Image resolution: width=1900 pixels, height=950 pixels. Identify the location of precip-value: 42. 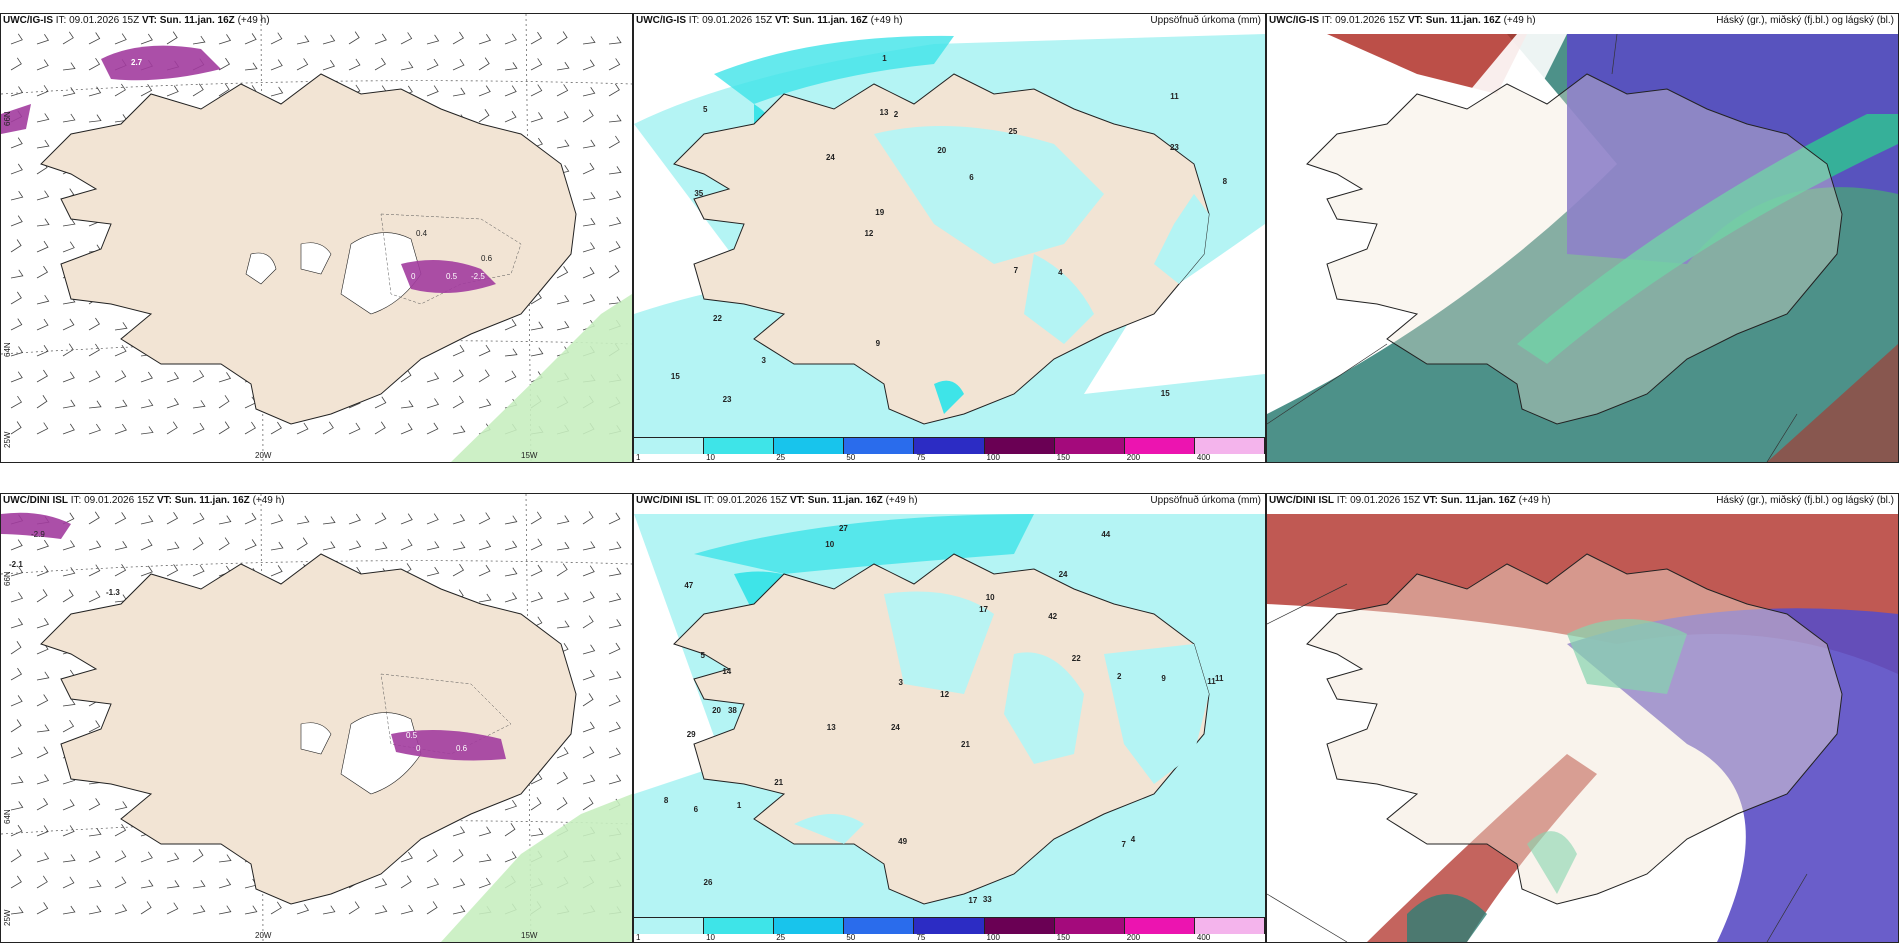
(1053, 616).